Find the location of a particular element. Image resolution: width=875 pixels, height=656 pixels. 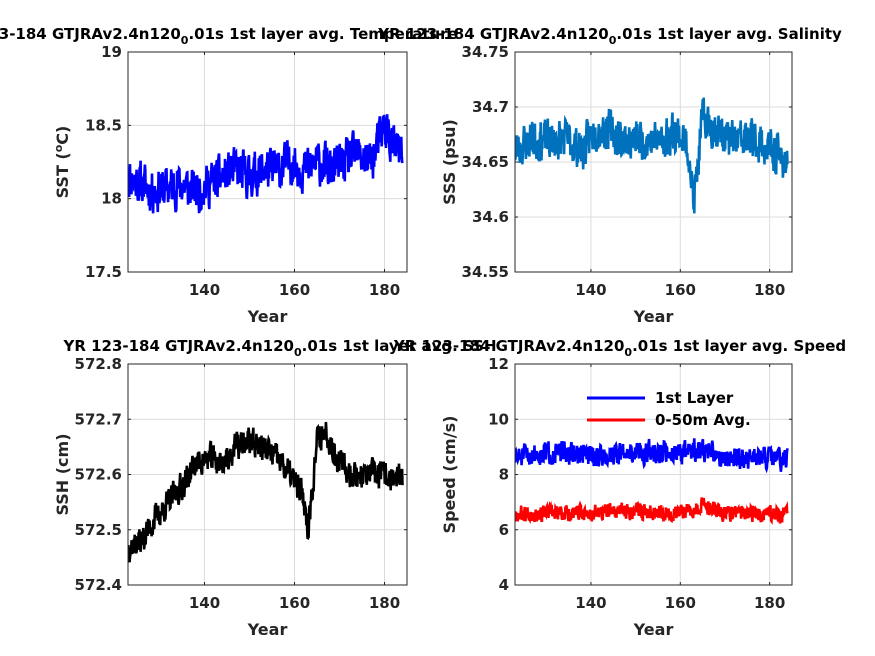

y-tick-label: 34.7 is located at coordinates (490, 107).